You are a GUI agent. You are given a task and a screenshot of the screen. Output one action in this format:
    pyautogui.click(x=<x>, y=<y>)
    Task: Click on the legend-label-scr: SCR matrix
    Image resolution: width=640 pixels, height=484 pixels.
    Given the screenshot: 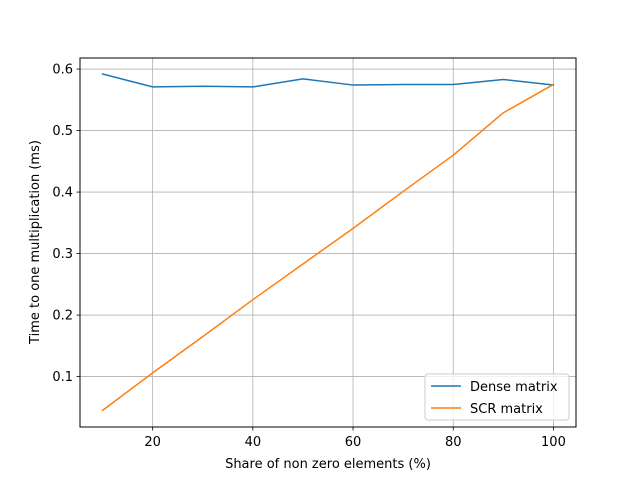 What is the action you would take?
    pyautogui.click(x=506, y=409)
    